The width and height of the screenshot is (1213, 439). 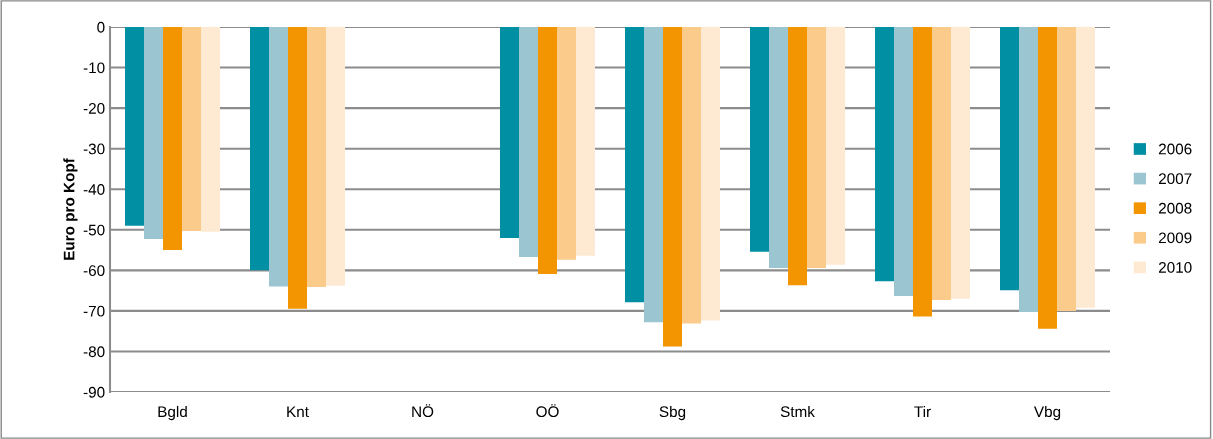 What do you see at coordinates (547, 411) in the screenshot?
I see `x-tick-label: OÖ` at bounding box center [547, 411].